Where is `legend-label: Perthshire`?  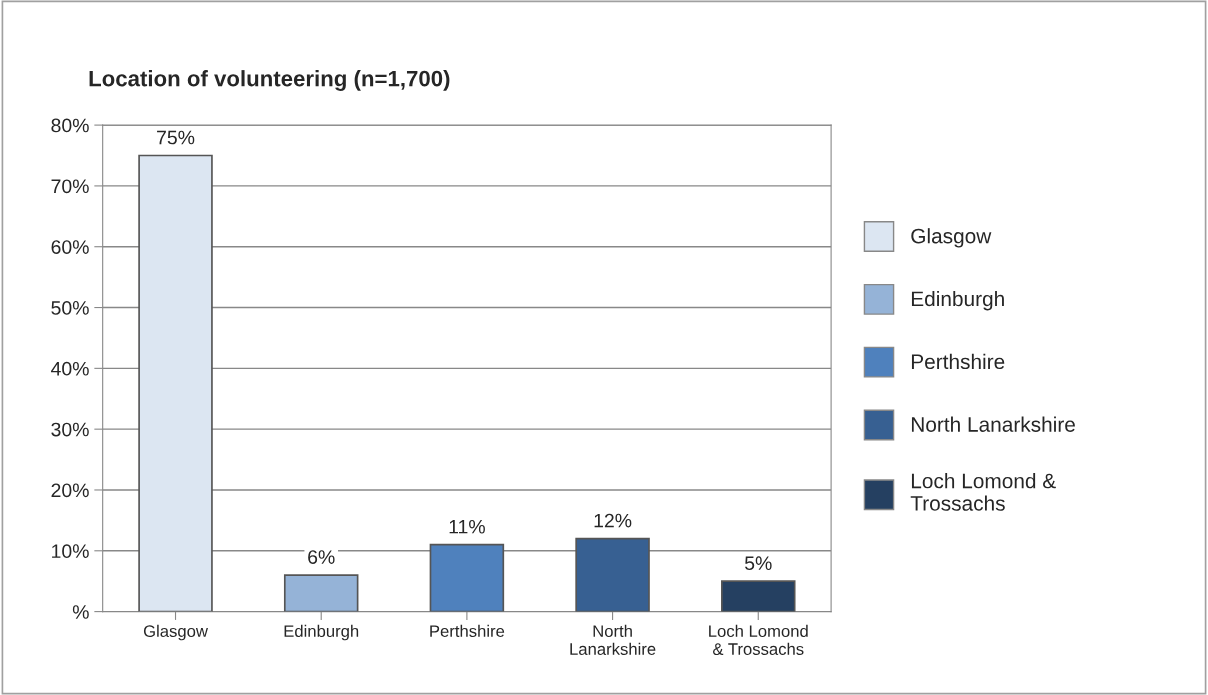 legend-label: Perthshire is located at coordinates (958, 361).